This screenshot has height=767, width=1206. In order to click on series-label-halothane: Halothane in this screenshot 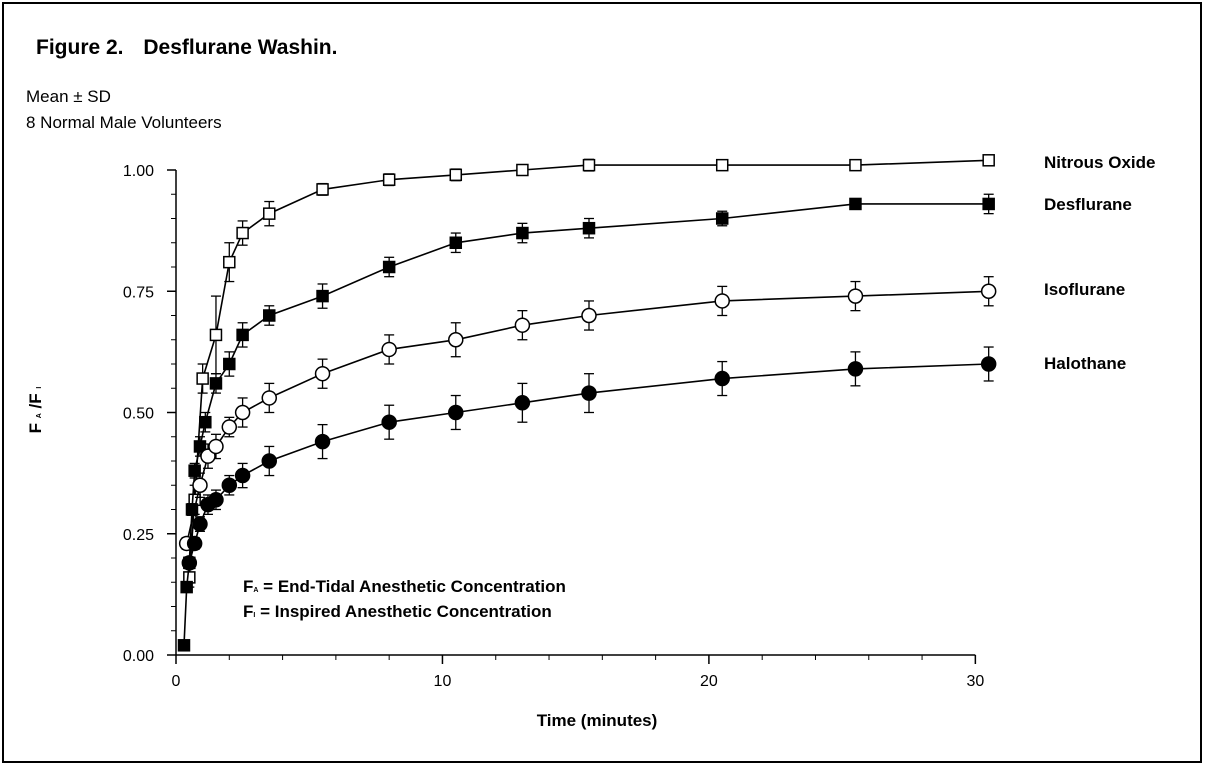, I will do `click(1085, 363)`.